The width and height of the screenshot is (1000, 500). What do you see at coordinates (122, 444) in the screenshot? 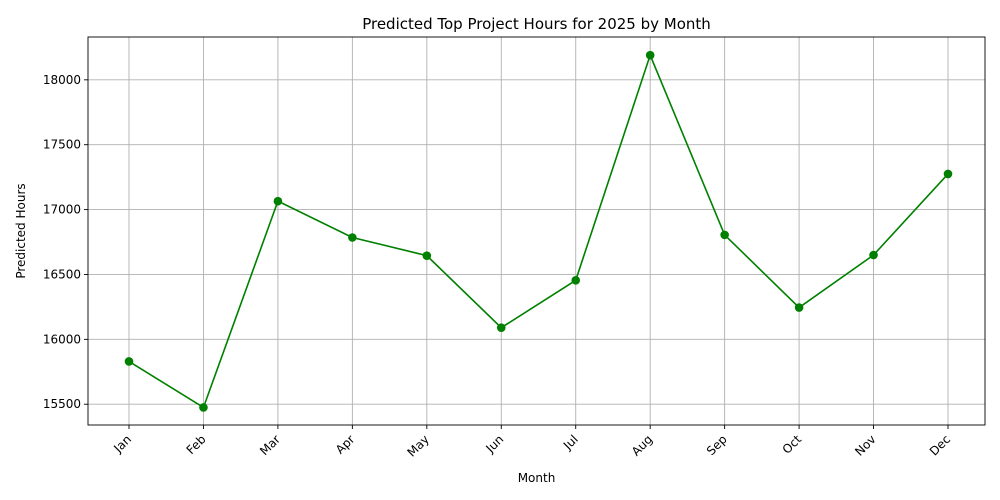
I see `x-tick-label: Jan` at bounding box center [122, 444].